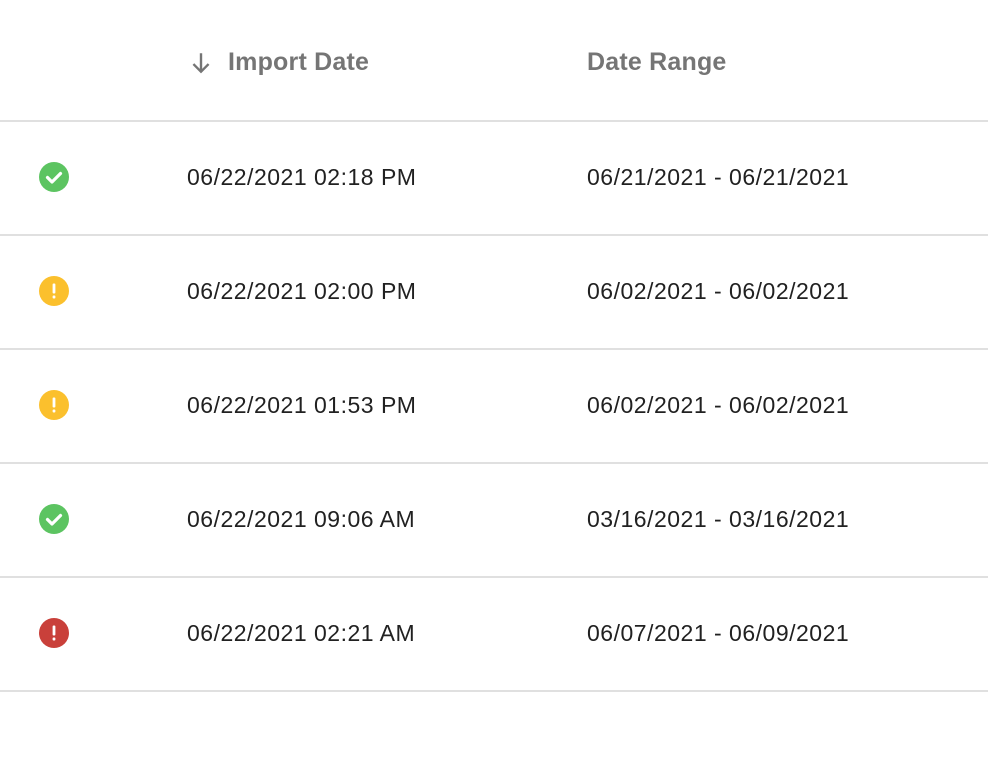  I want to click on import-date-cell: 06/22/2021 02:21 AM, so click(301, 633).